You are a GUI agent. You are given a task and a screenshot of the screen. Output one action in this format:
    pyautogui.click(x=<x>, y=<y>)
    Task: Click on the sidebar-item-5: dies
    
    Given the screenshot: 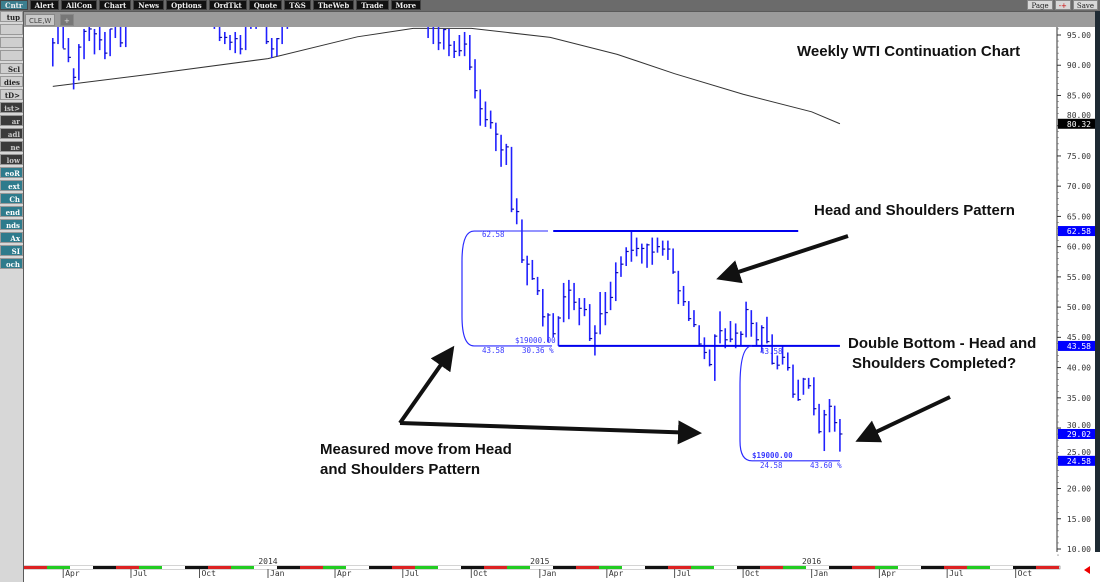 What is the action you would take?
    pyautogui.click(x=11, y=81)
    